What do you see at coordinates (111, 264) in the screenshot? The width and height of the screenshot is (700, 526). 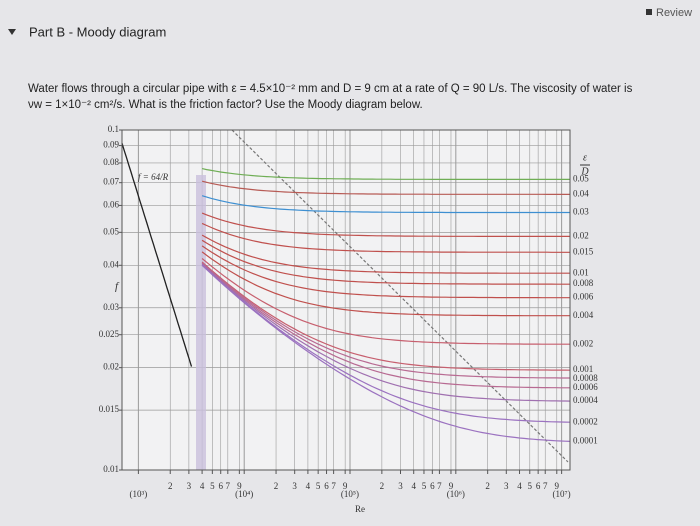 I see `y-tick-label: 0.04` at bounding box center [111, 264].